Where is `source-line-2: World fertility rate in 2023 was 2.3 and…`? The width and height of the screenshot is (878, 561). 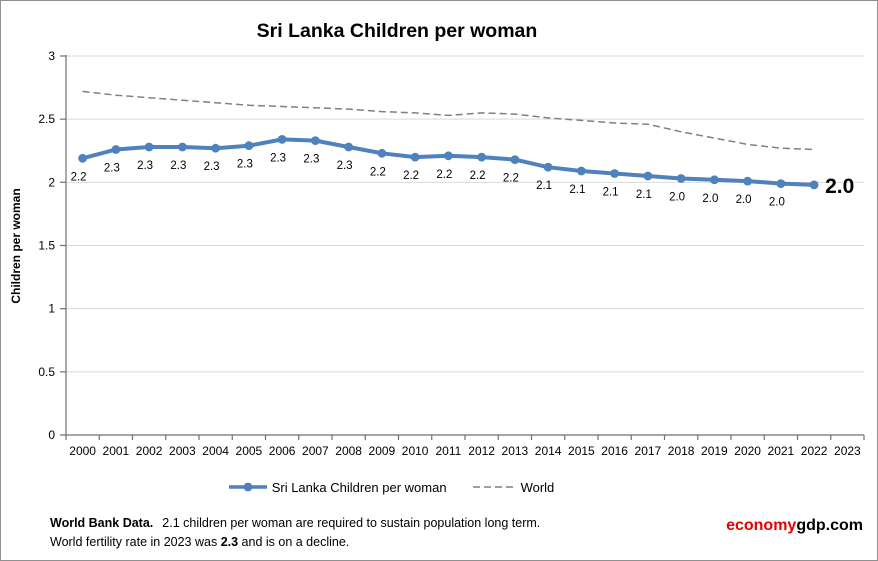 source-line-2: World fertility rate in 2023 was 2.3 and… is located at coordinates (200, 541).